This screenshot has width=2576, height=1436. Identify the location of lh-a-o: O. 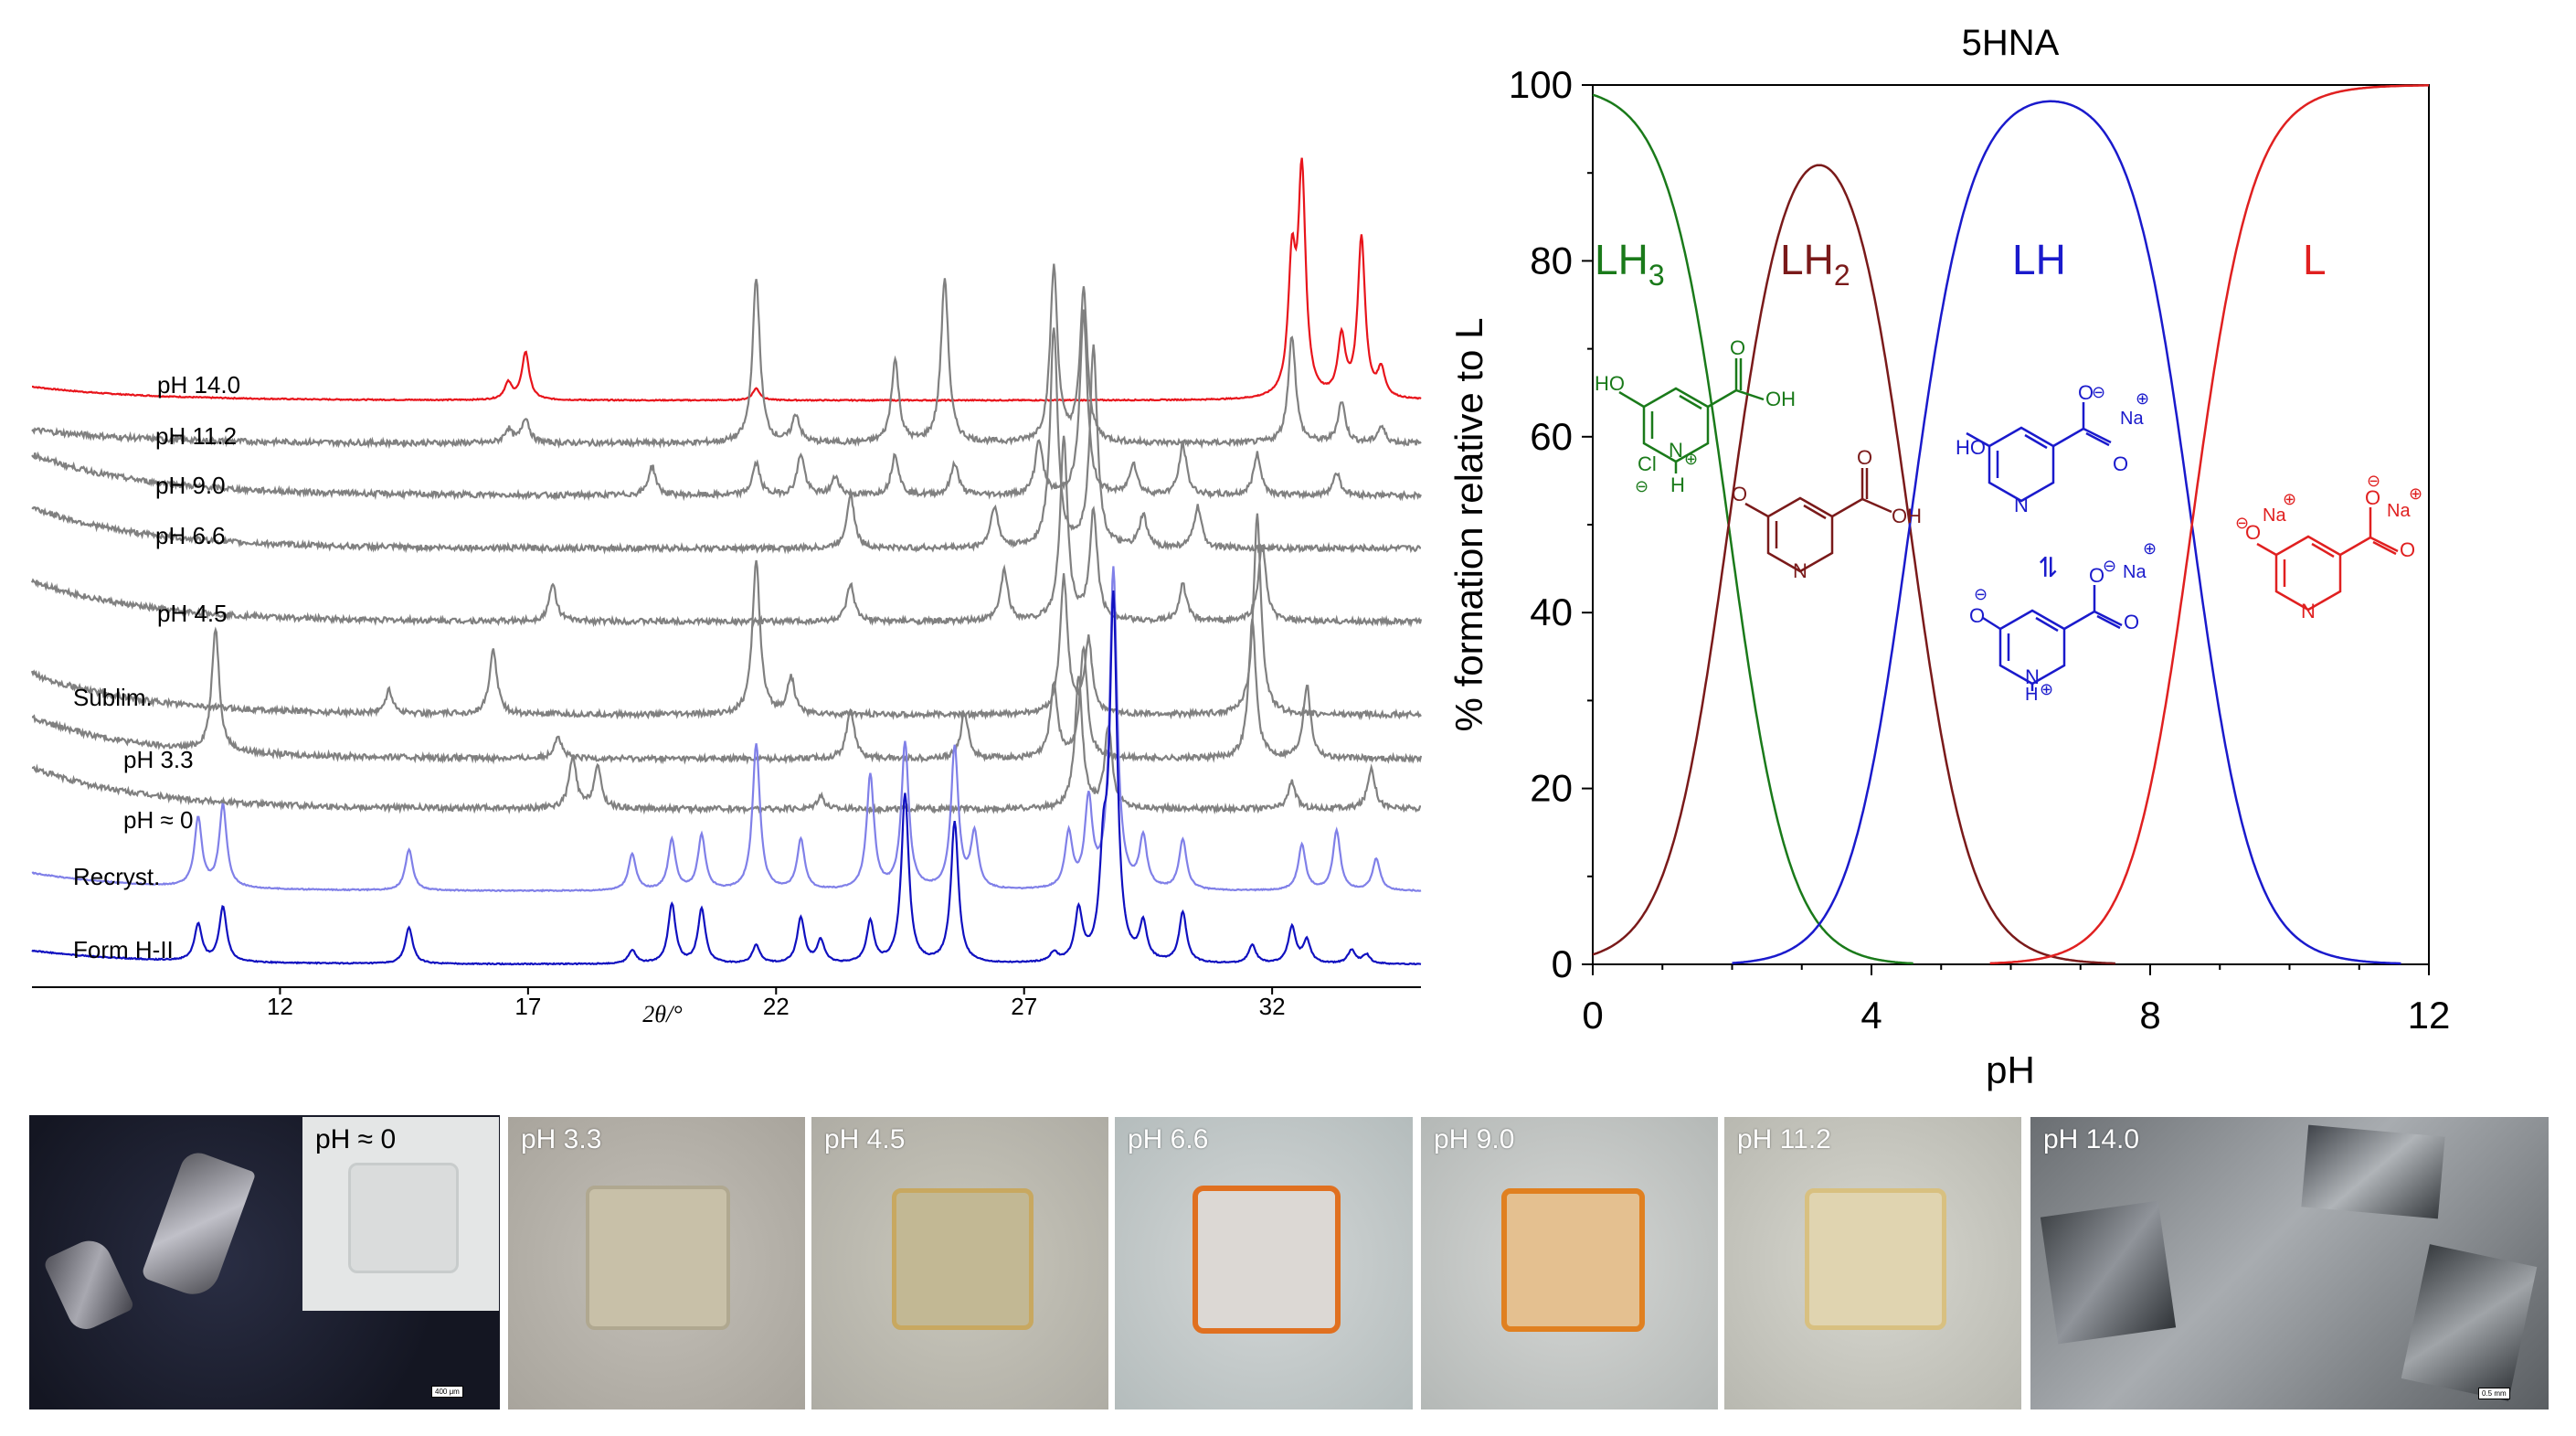
(2086, 392).